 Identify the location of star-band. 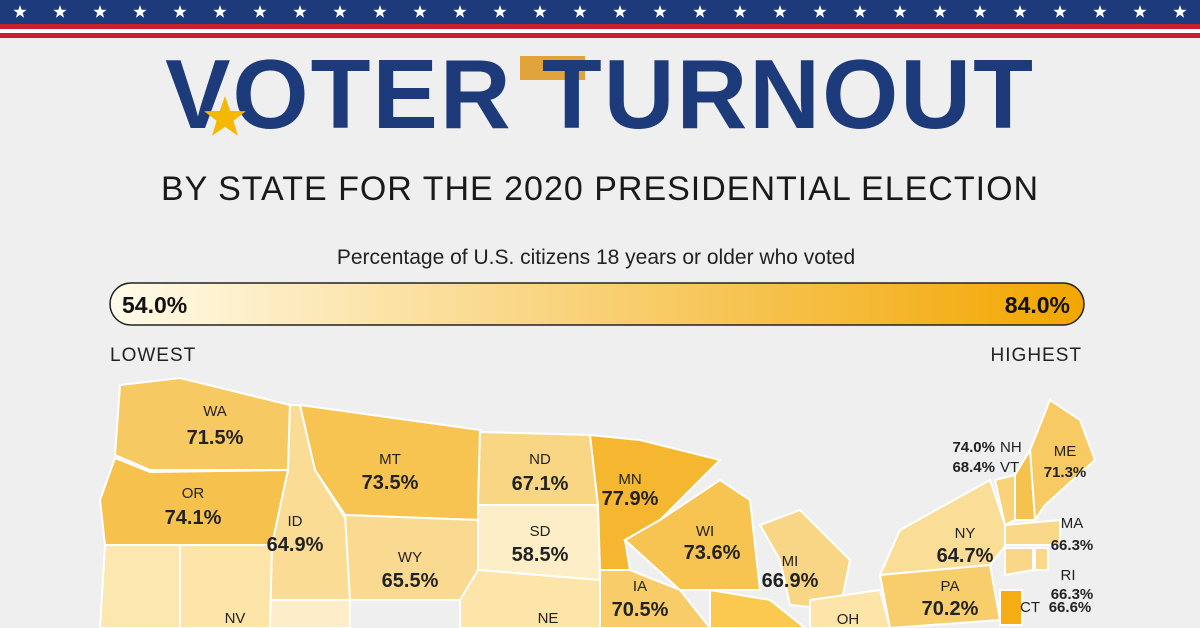
(600, 12).